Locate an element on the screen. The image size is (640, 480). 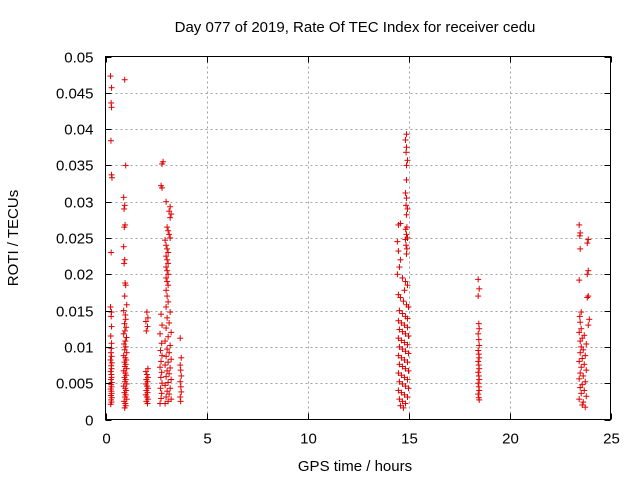
x-tick-label: 20 is located at coordinates (510, 439).